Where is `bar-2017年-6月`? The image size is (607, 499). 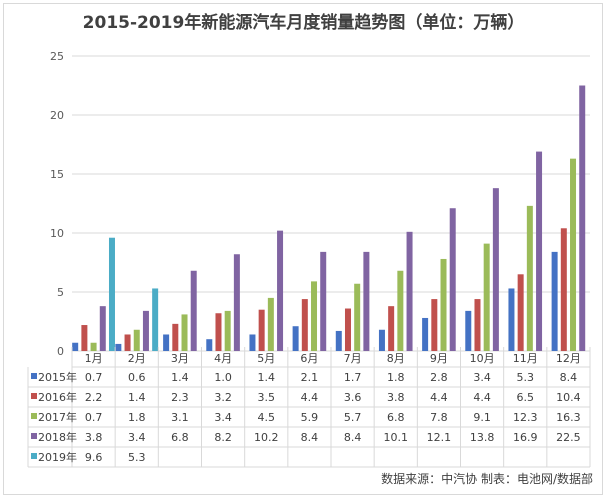
bar-2017年-6月 is located at coordinates (314, 316).